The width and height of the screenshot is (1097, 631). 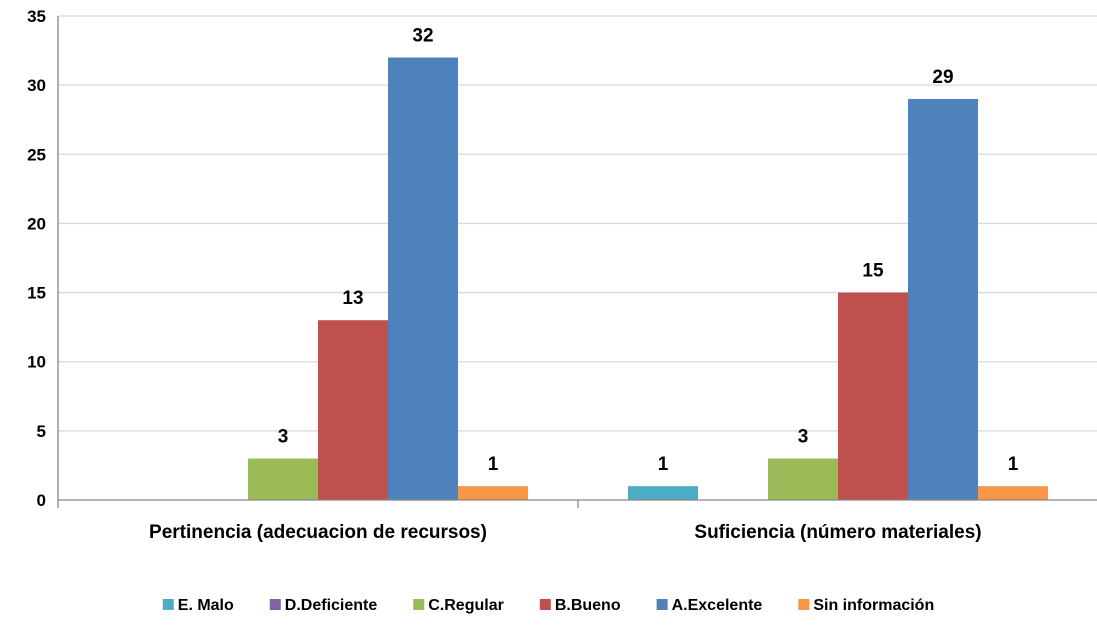 What do you see at coordinates (466, 605) in the screenshot?
I see `legend-label: C.Regular` at bounding box center [466, 605].